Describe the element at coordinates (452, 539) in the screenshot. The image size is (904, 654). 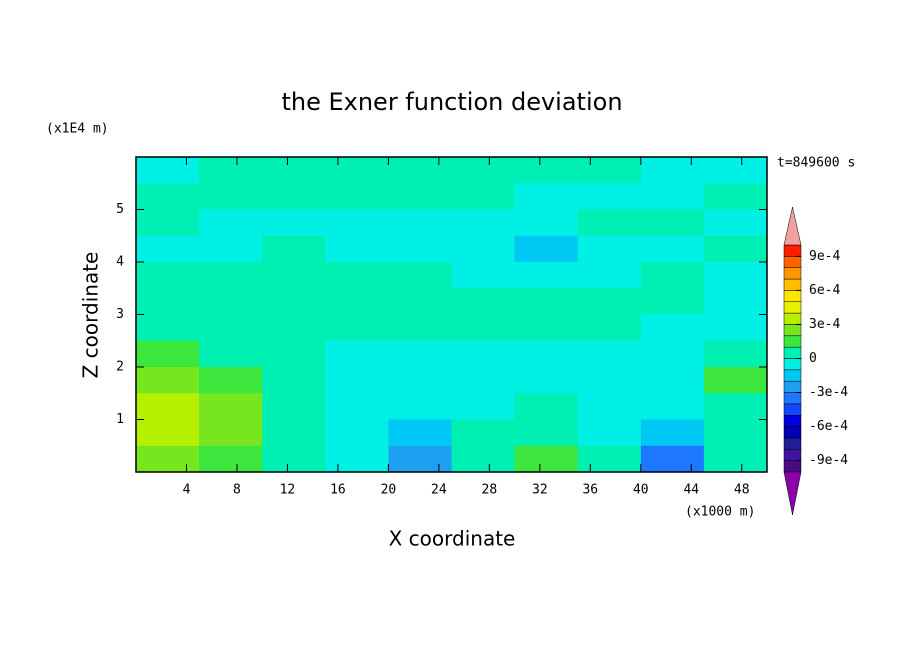
I see `x-axis-label: X coordinate` at that location.